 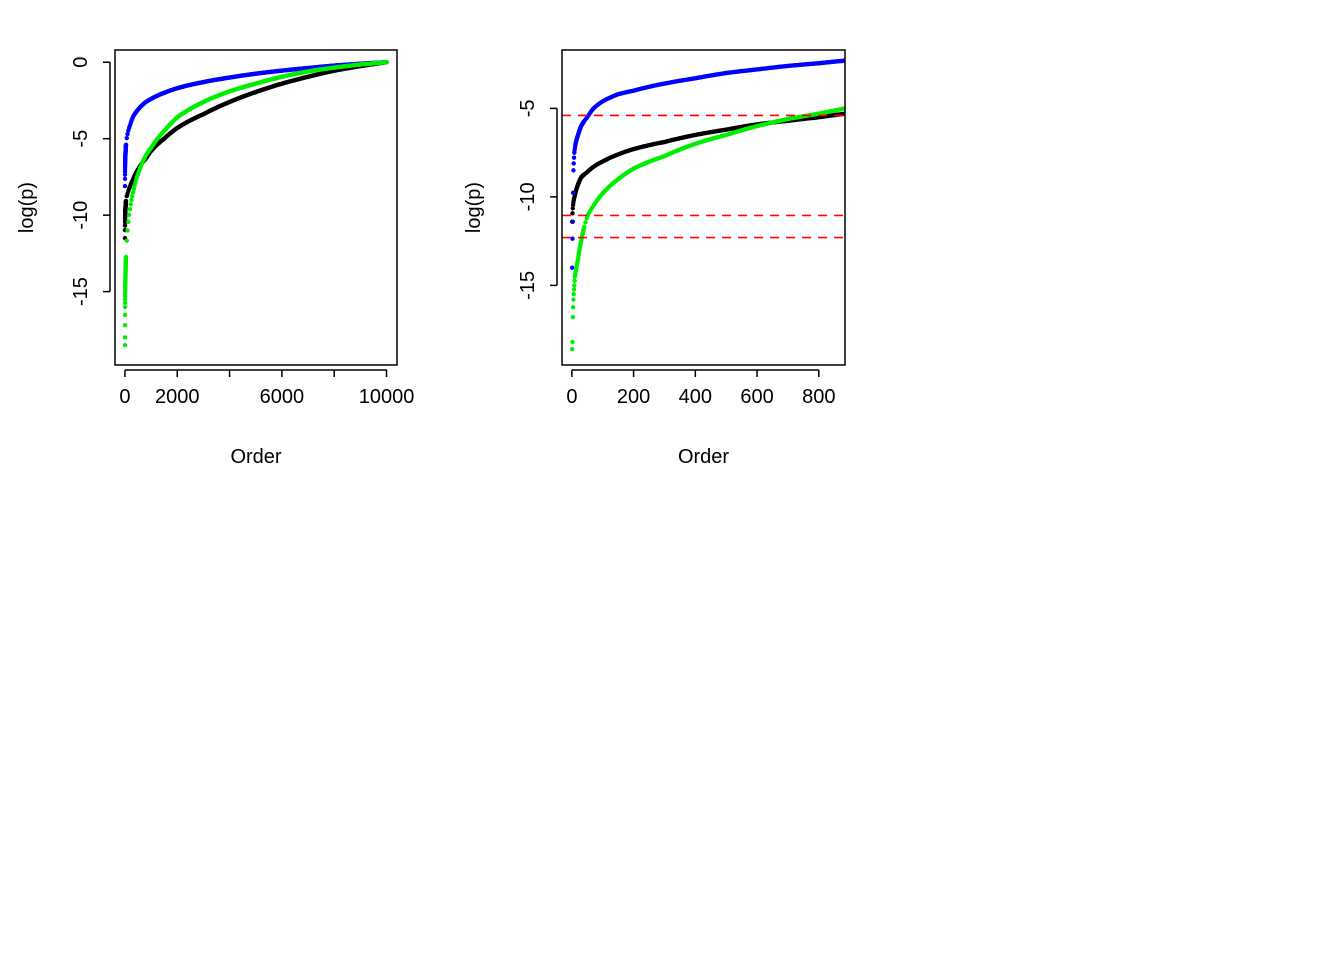 I want to click on x-axis: 0 200 400 600 800 Order, so click(x=700, y=418).